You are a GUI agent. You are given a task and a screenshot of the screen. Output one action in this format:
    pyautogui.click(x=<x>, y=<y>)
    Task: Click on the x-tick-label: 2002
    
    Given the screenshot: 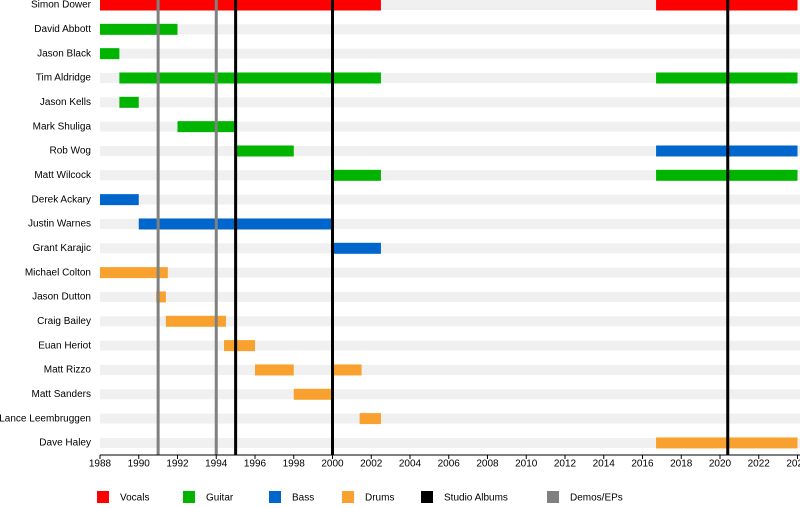 What is the action you would take?
    pyautogui.click(x=371, y=464)
    